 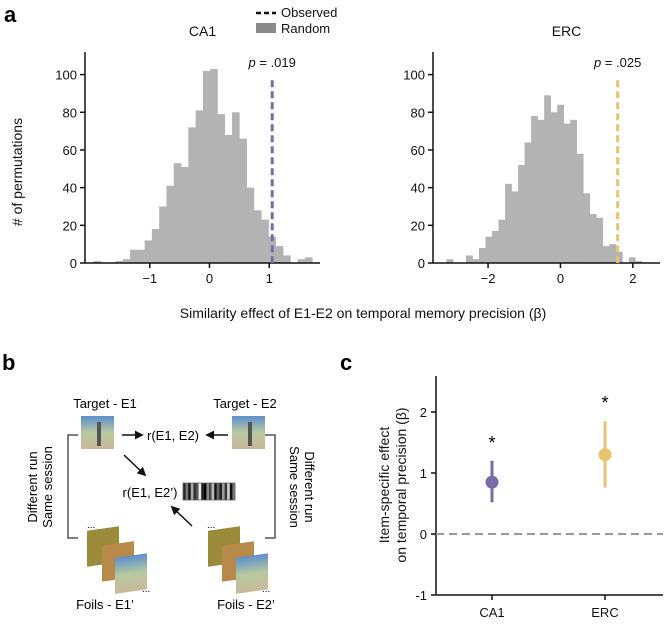 I want to click on y-tick-label: 60, so click(x=418, y=150).